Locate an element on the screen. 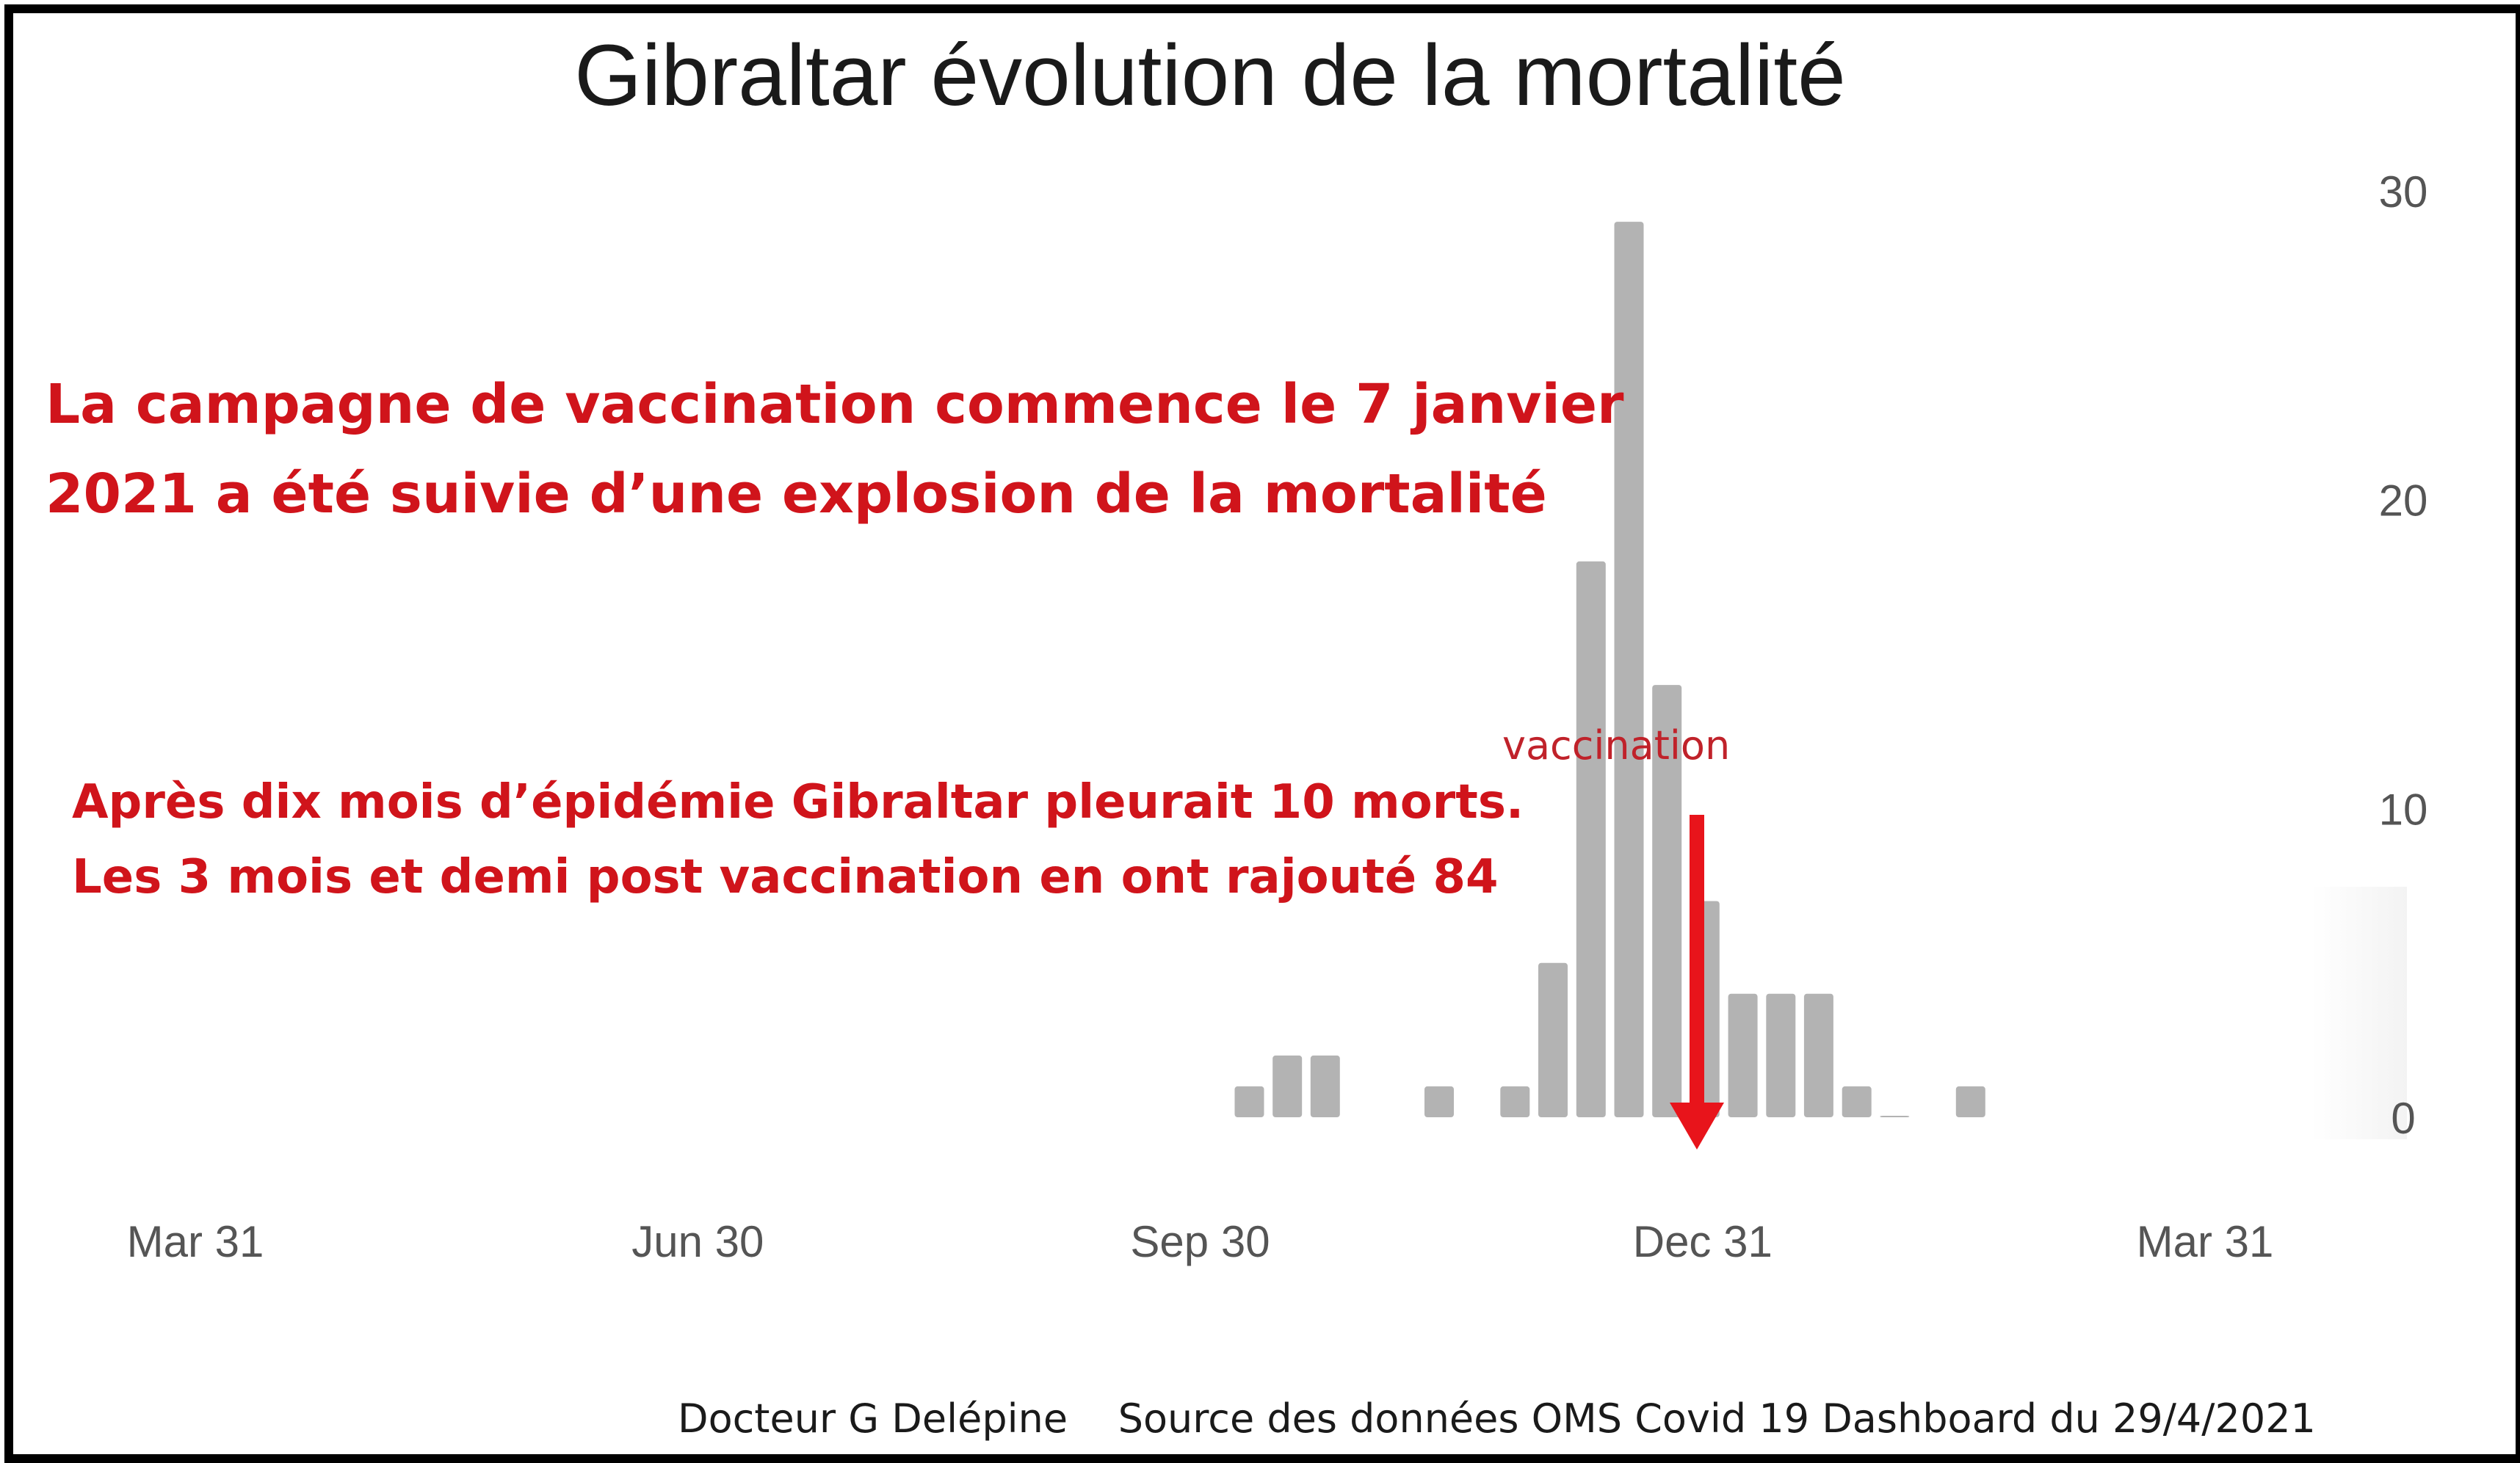  y-tick-label: 0 is located at coordinates (2403, 1118).